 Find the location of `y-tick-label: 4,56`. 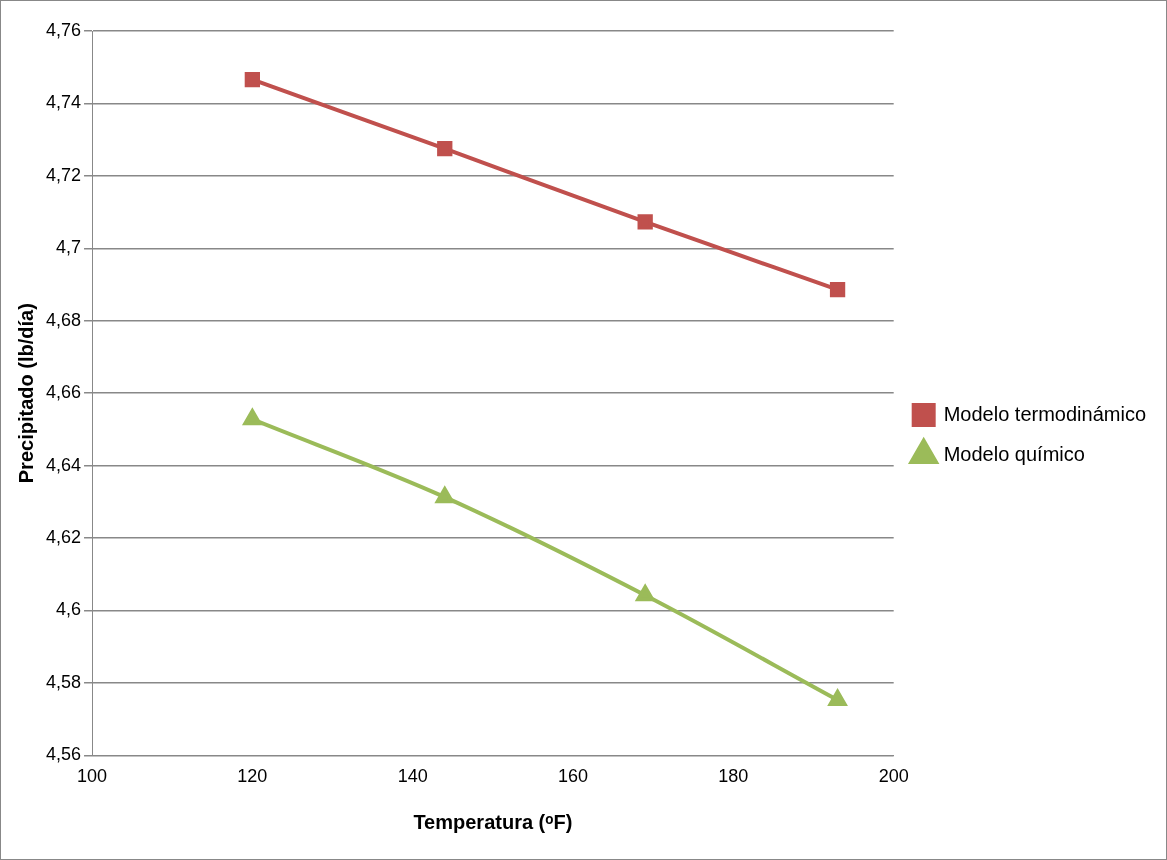

y-tick-label: 4,56 is located at coordinates (63, 754).